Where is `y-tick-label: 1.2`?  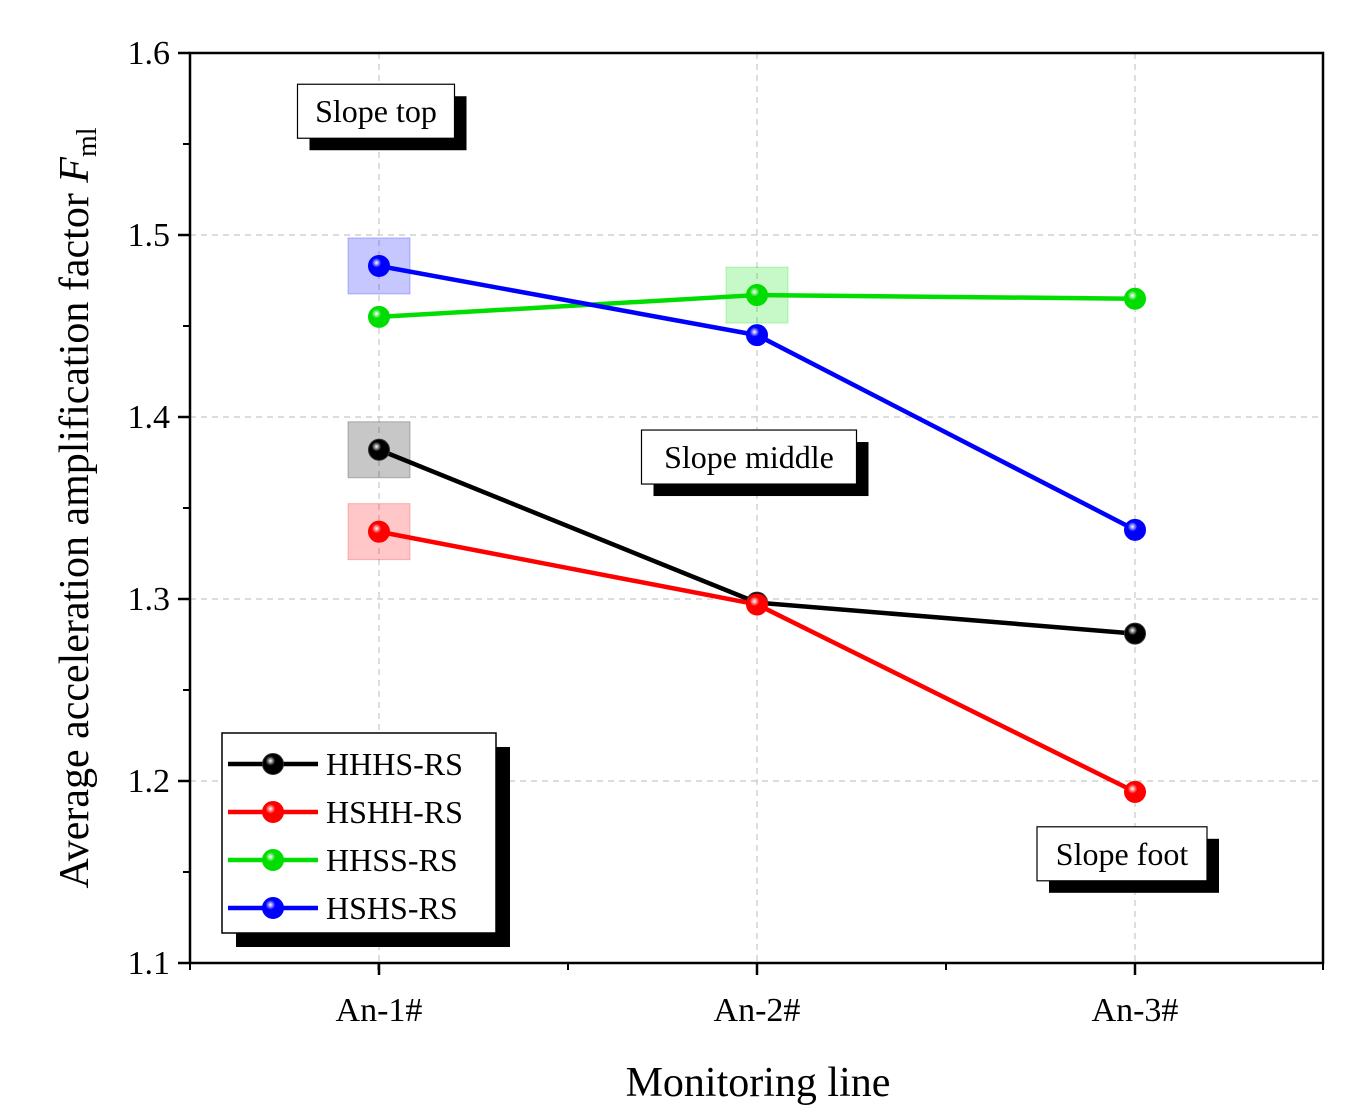
y-tick-label: 1.2 is located at coordinates (149, 781).